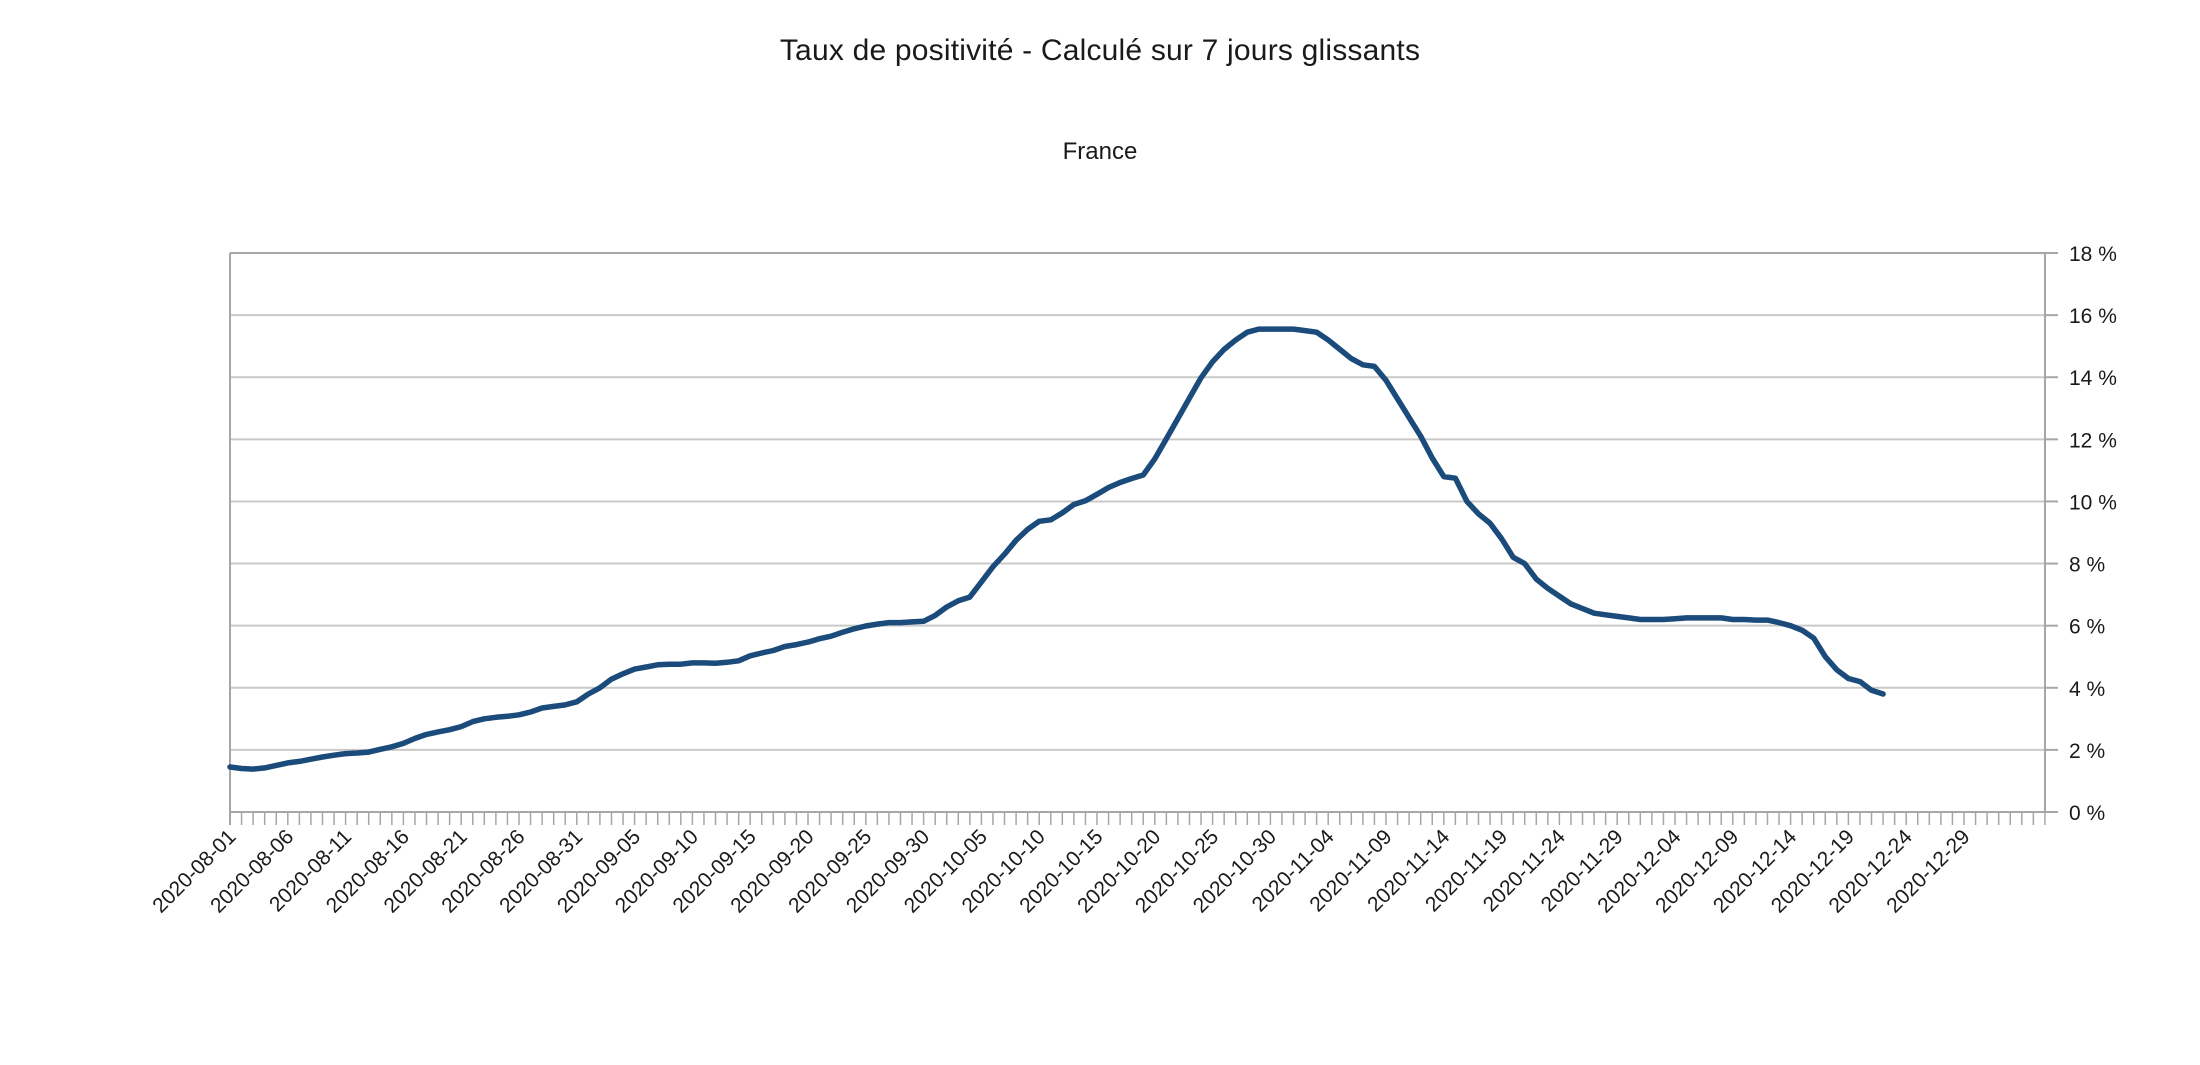 This screenshot has height=1065, width=2200. I want to click on y-tick-label-12: 12 %, so click(2093, 440).